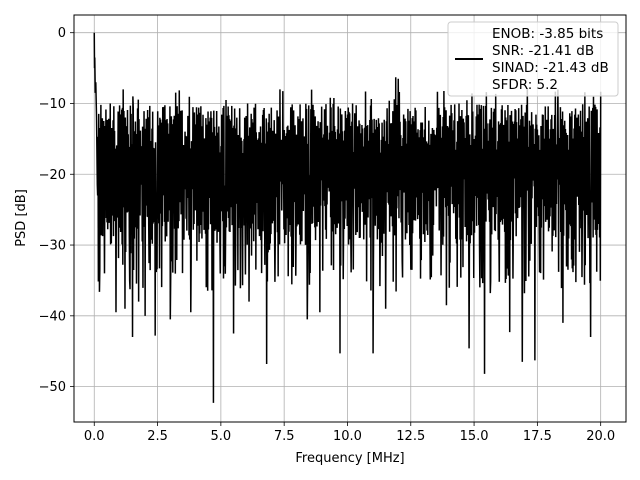  Describe the element at coordinates (284, 436) in the screenshot. I see `x-tick-label: 7.5` at that location.